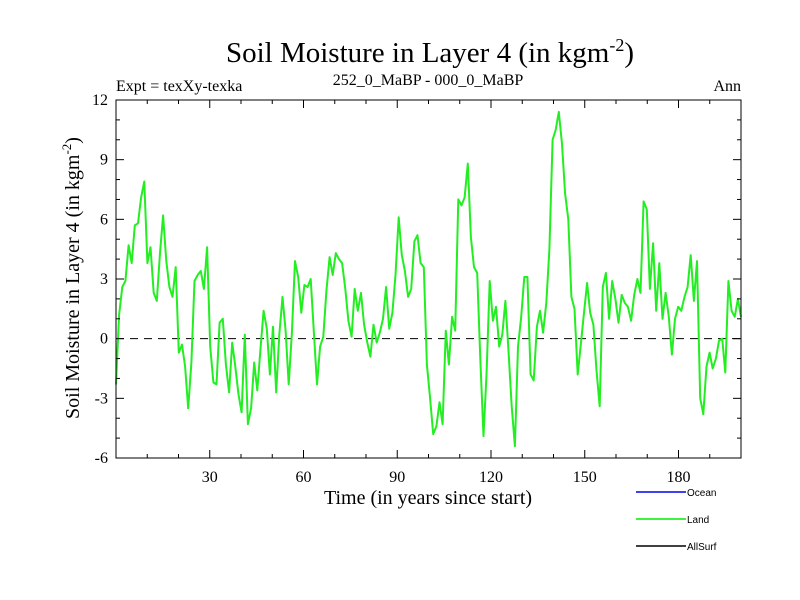  What do you see at coordinates (104, 339) in the screenshot?
I see `y-tick-label: 0` at bounding box center [104, 339].